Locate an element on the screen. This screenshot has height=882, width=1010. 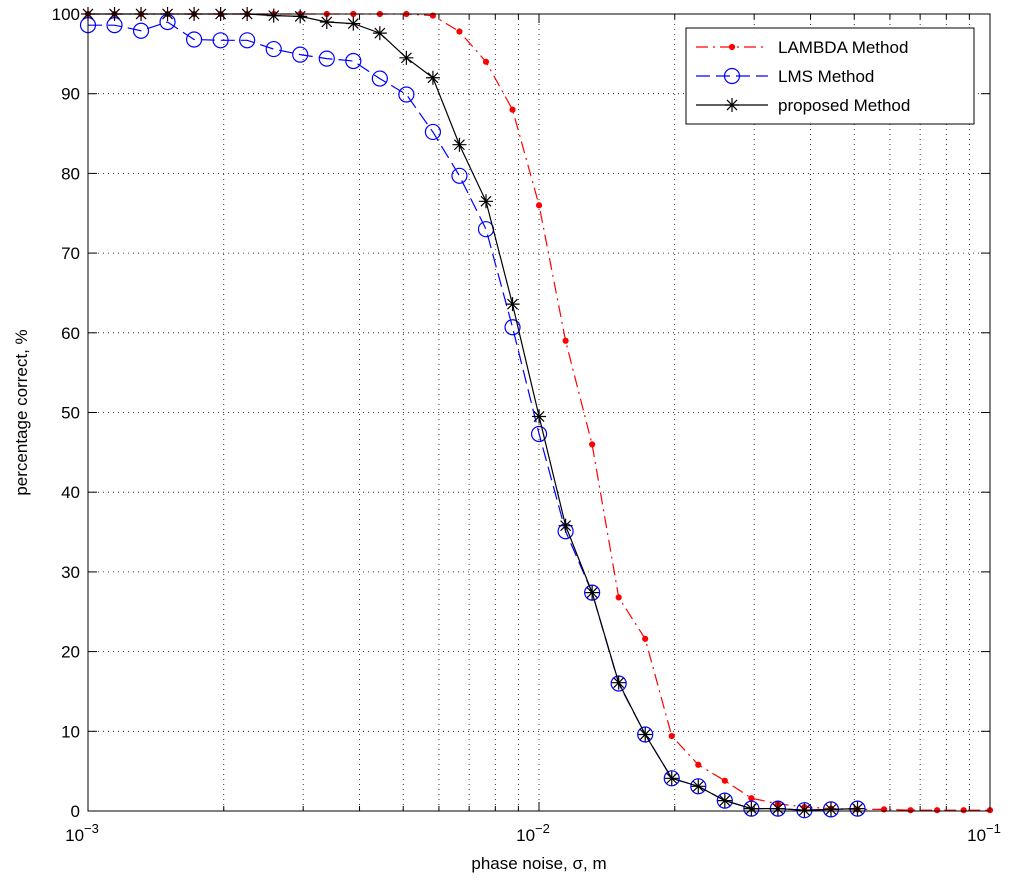
y-tick-label: 100 is located at coordinates (66, 14).